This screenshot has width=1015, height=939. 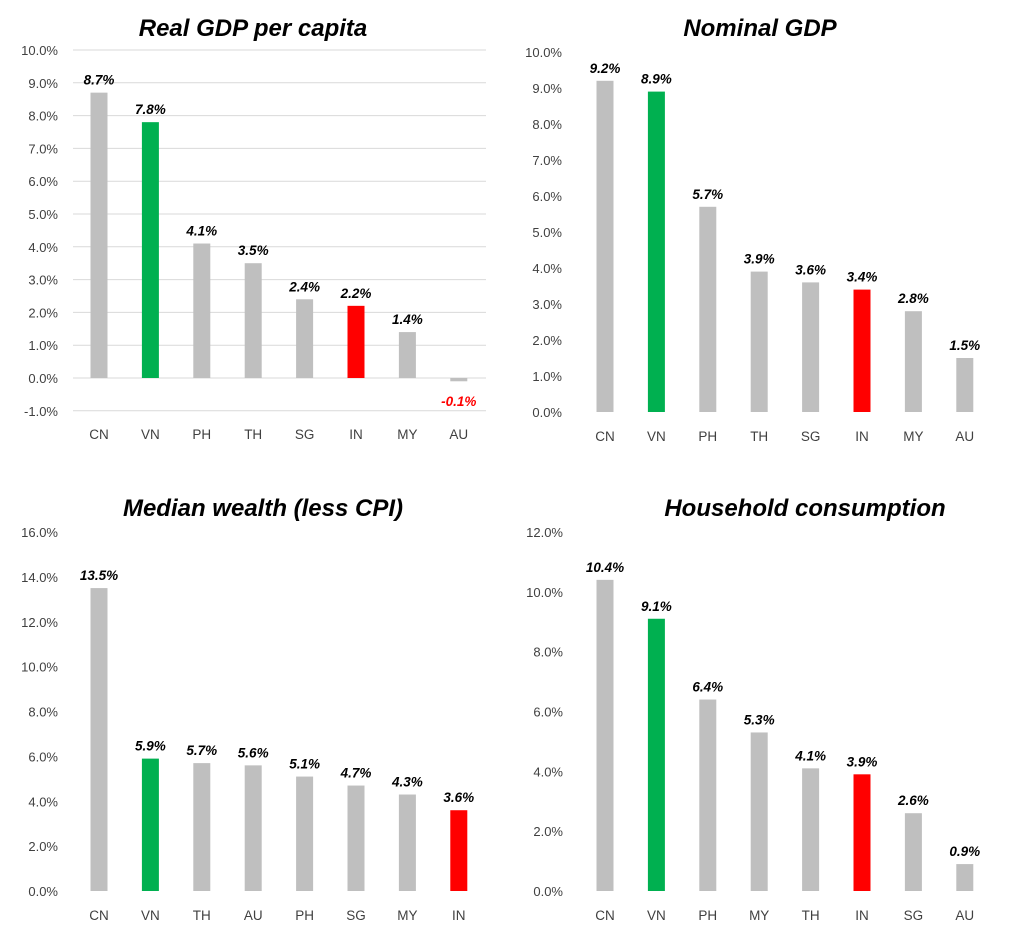 What do you see at coordinates (43, 83) in the screenshot?
I see `y-tick-label: 9.0%` at bounding box center [43, 83].